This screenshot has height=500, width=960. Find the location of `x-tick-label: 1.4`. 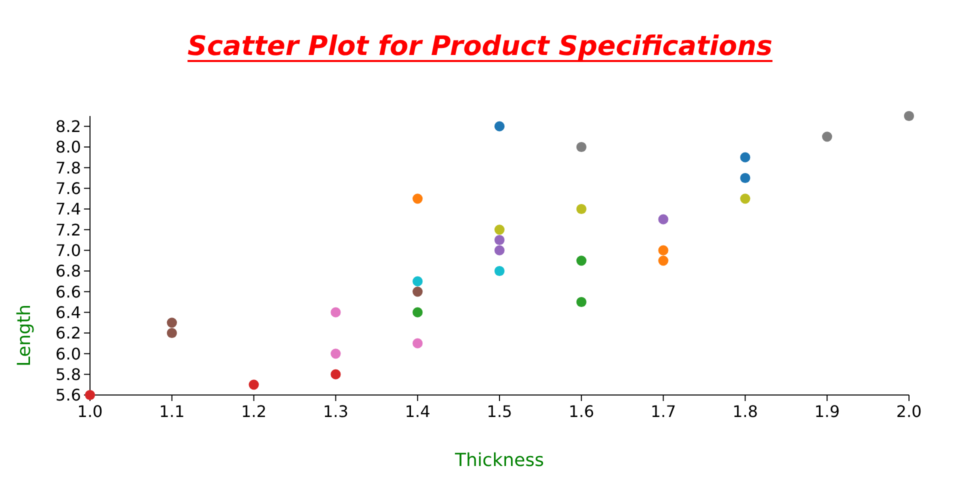

x-tick-label: 1.4 is located at coordinates (417, 411).